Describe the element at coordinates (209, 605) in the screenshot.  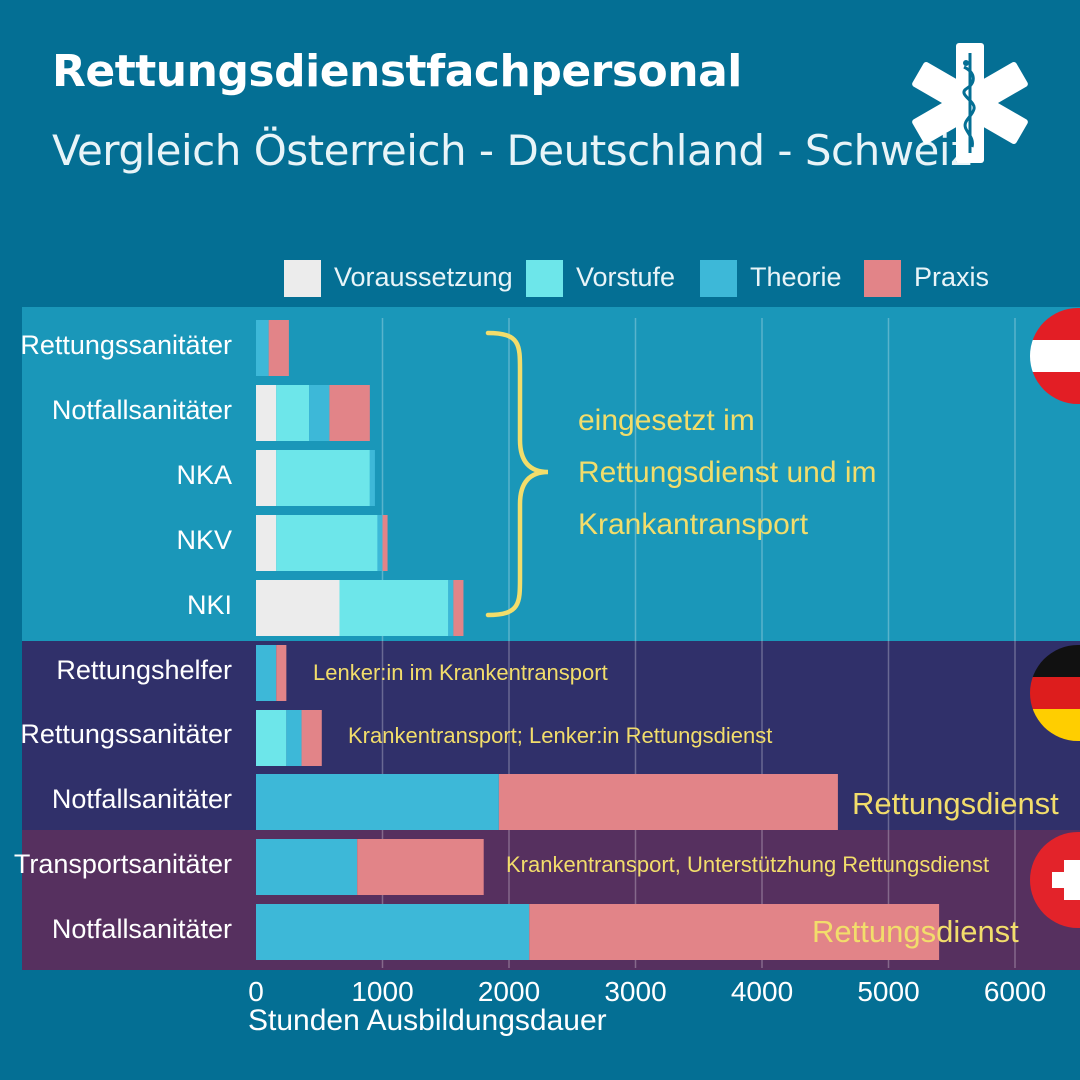
I see `y-label: NKI` at that location.